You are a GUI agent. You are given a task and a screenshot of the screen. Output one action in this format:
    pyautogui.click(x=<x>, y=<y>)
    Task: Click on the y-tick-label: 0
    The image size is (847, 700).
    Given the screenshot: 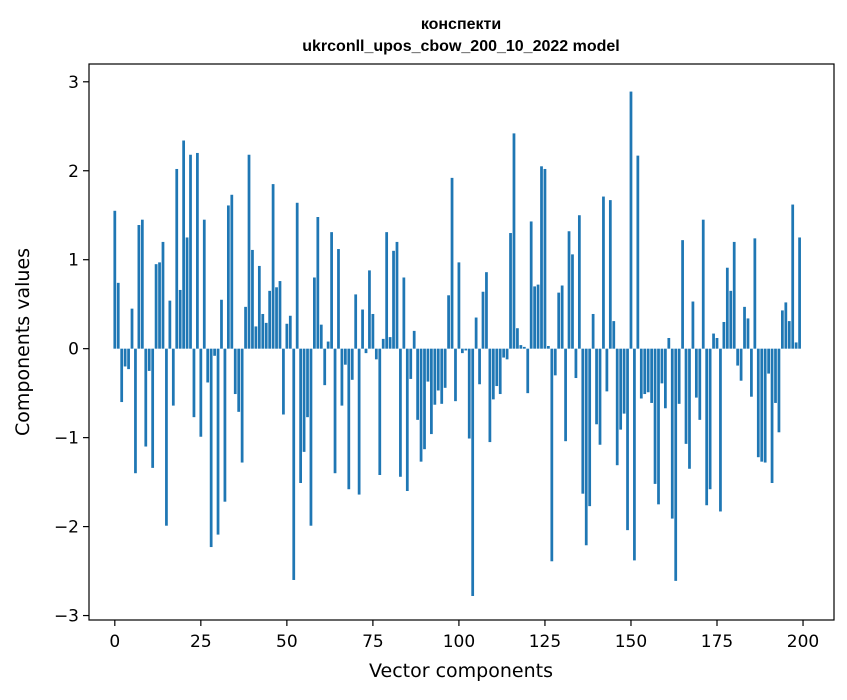 What is the action you would take?
    pyautogui.click(x=73, y=350)
    